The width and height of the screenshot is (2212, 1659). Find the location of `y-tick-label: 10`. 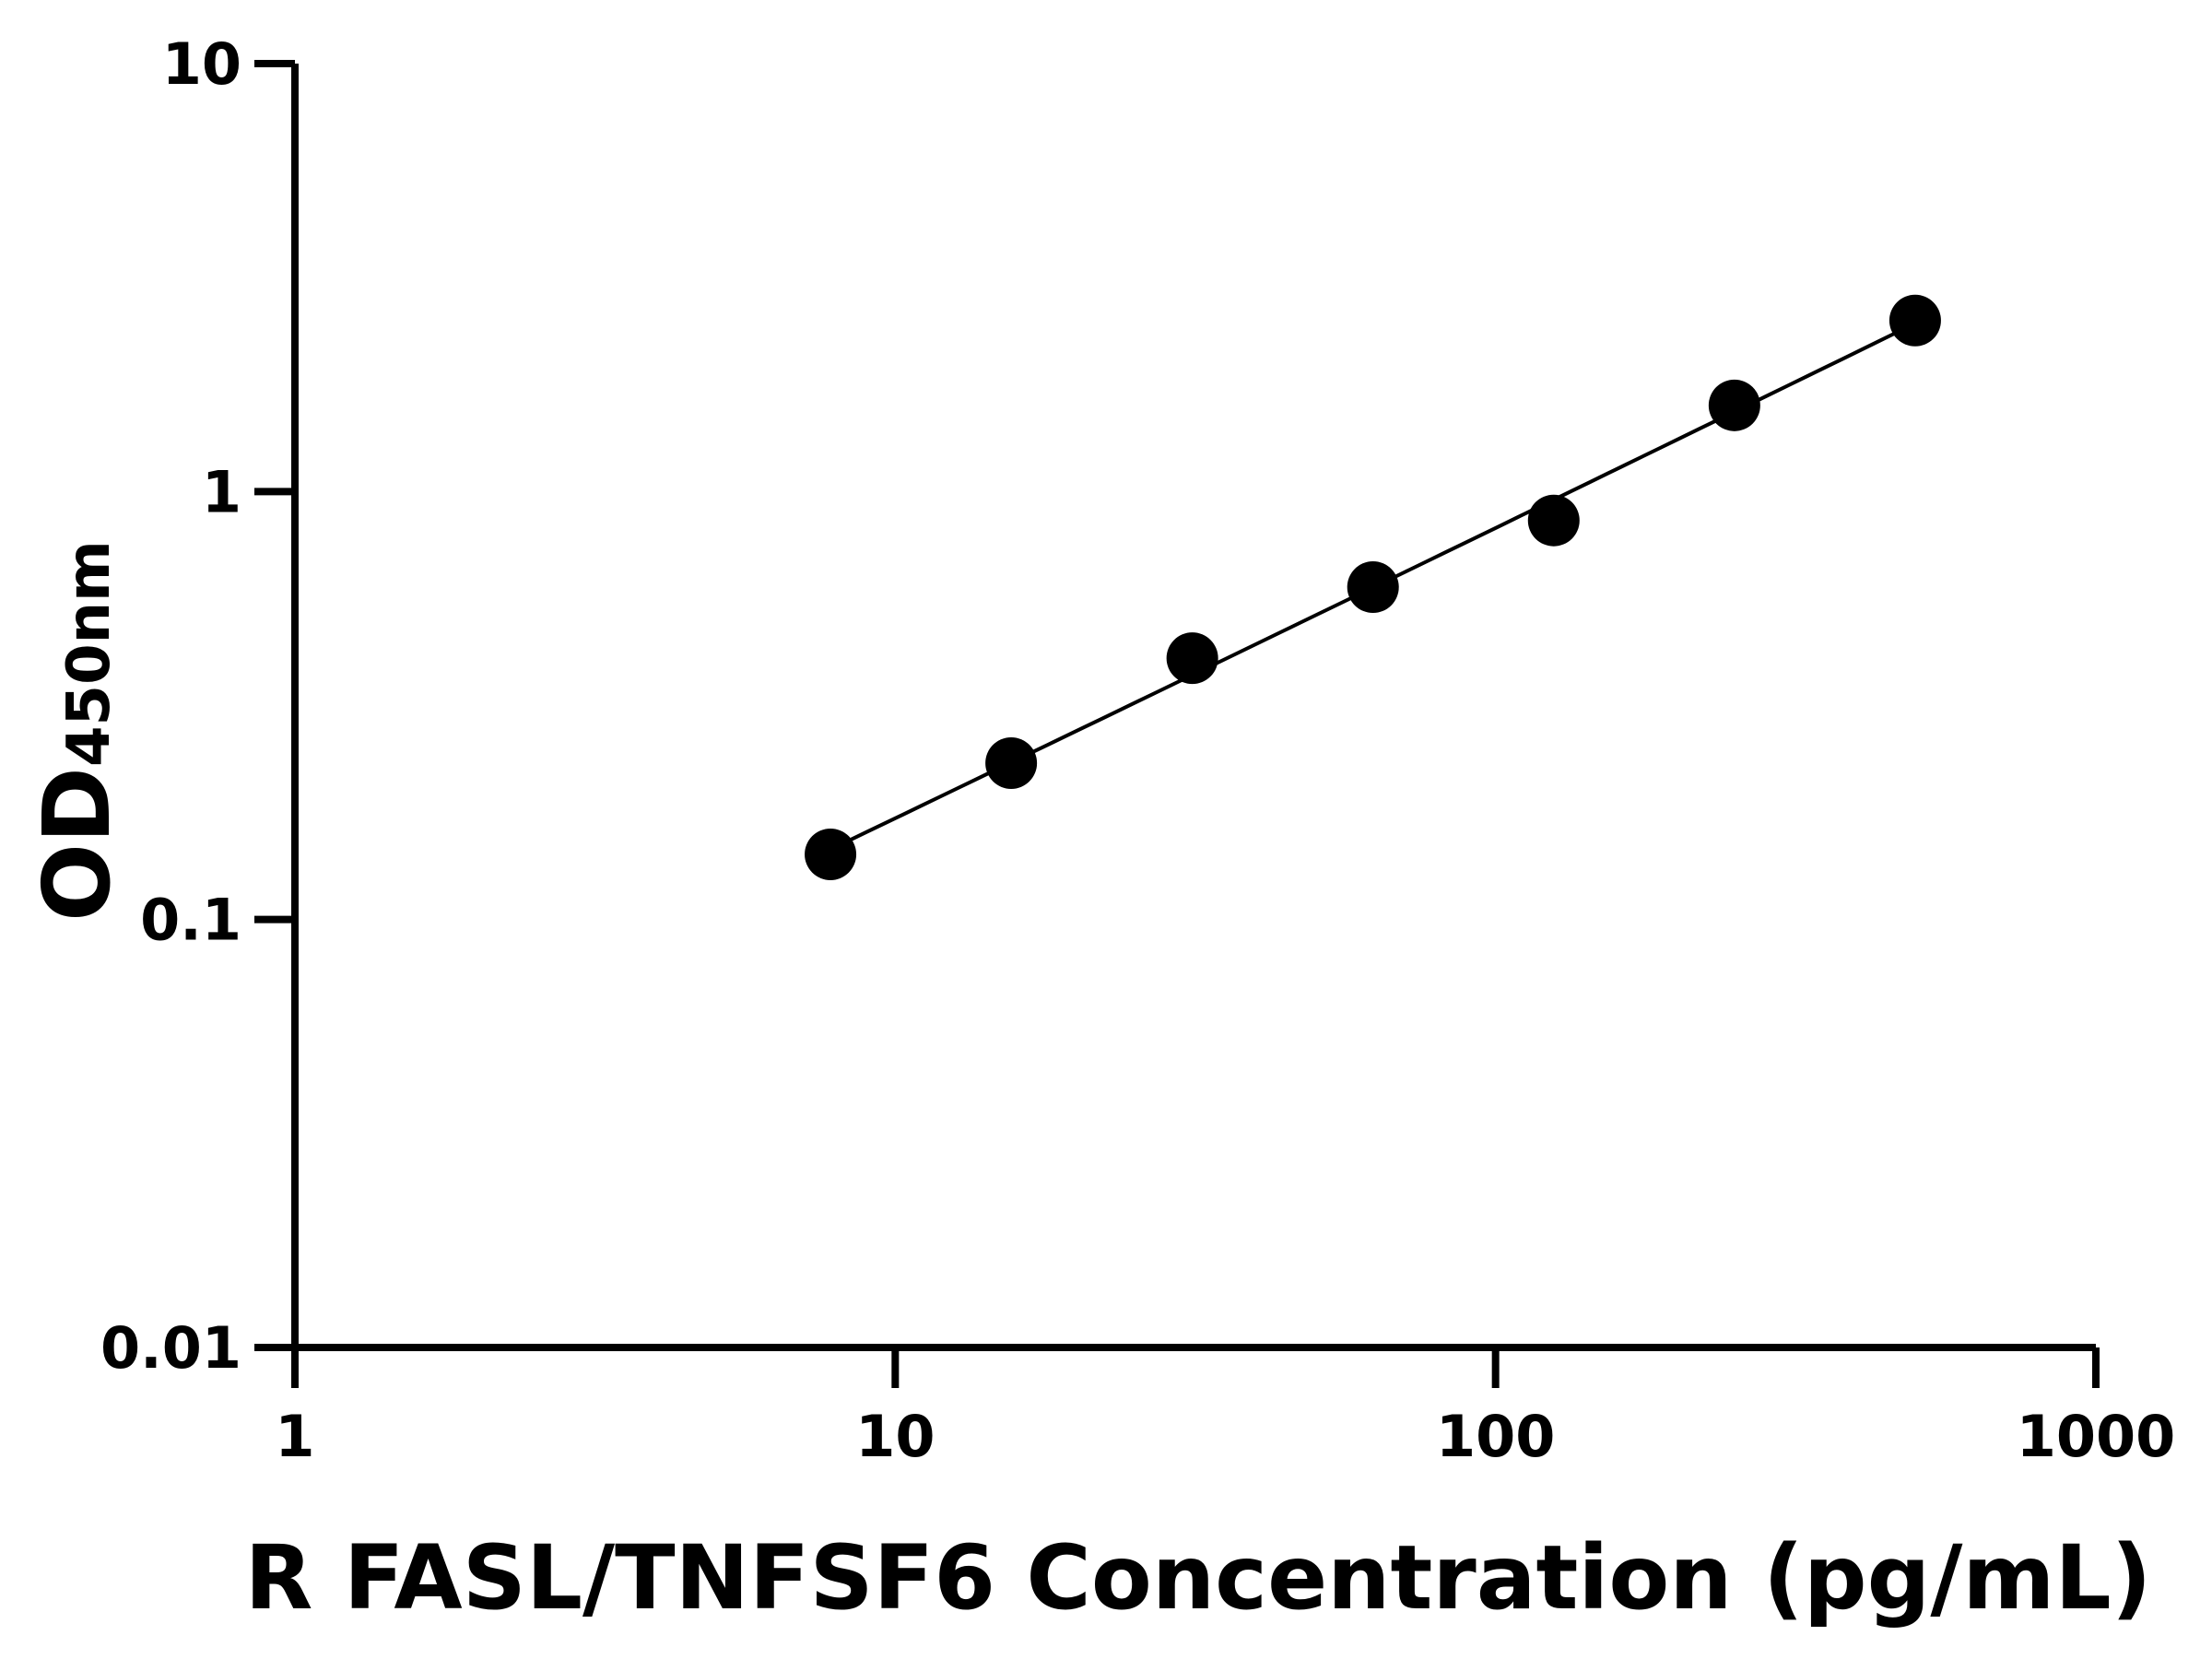

y-tick-label: 10 is located at coordinates (201, 64).